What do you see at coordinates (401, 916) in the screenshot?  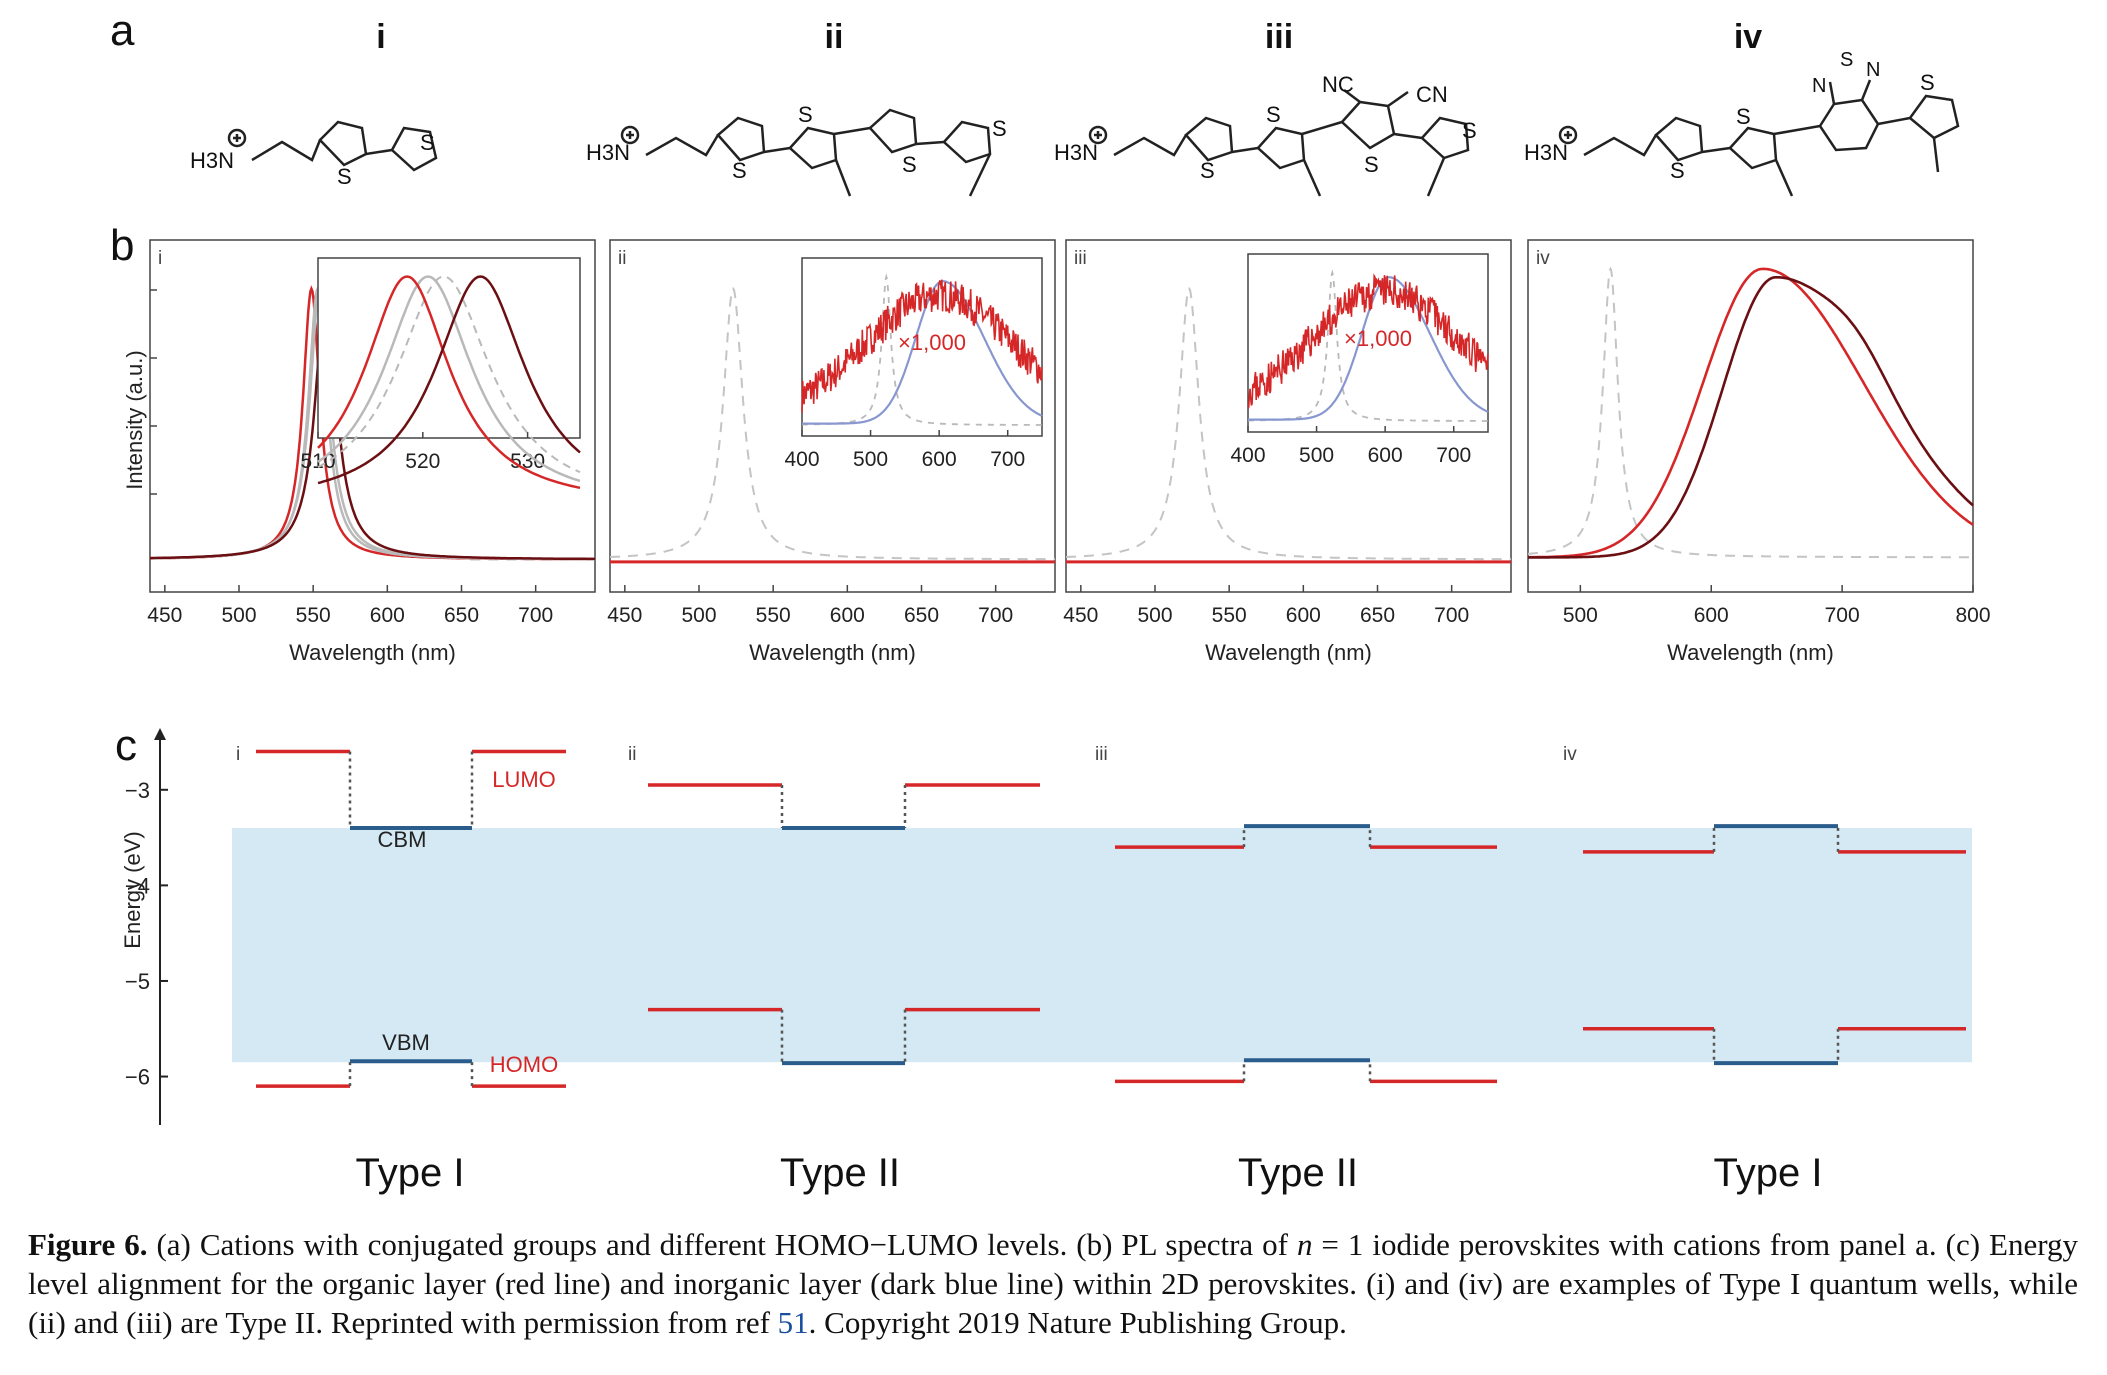 I see `energy-group-i: i LUMO HOMO CBM VBM` at bounding box center [401, 916].